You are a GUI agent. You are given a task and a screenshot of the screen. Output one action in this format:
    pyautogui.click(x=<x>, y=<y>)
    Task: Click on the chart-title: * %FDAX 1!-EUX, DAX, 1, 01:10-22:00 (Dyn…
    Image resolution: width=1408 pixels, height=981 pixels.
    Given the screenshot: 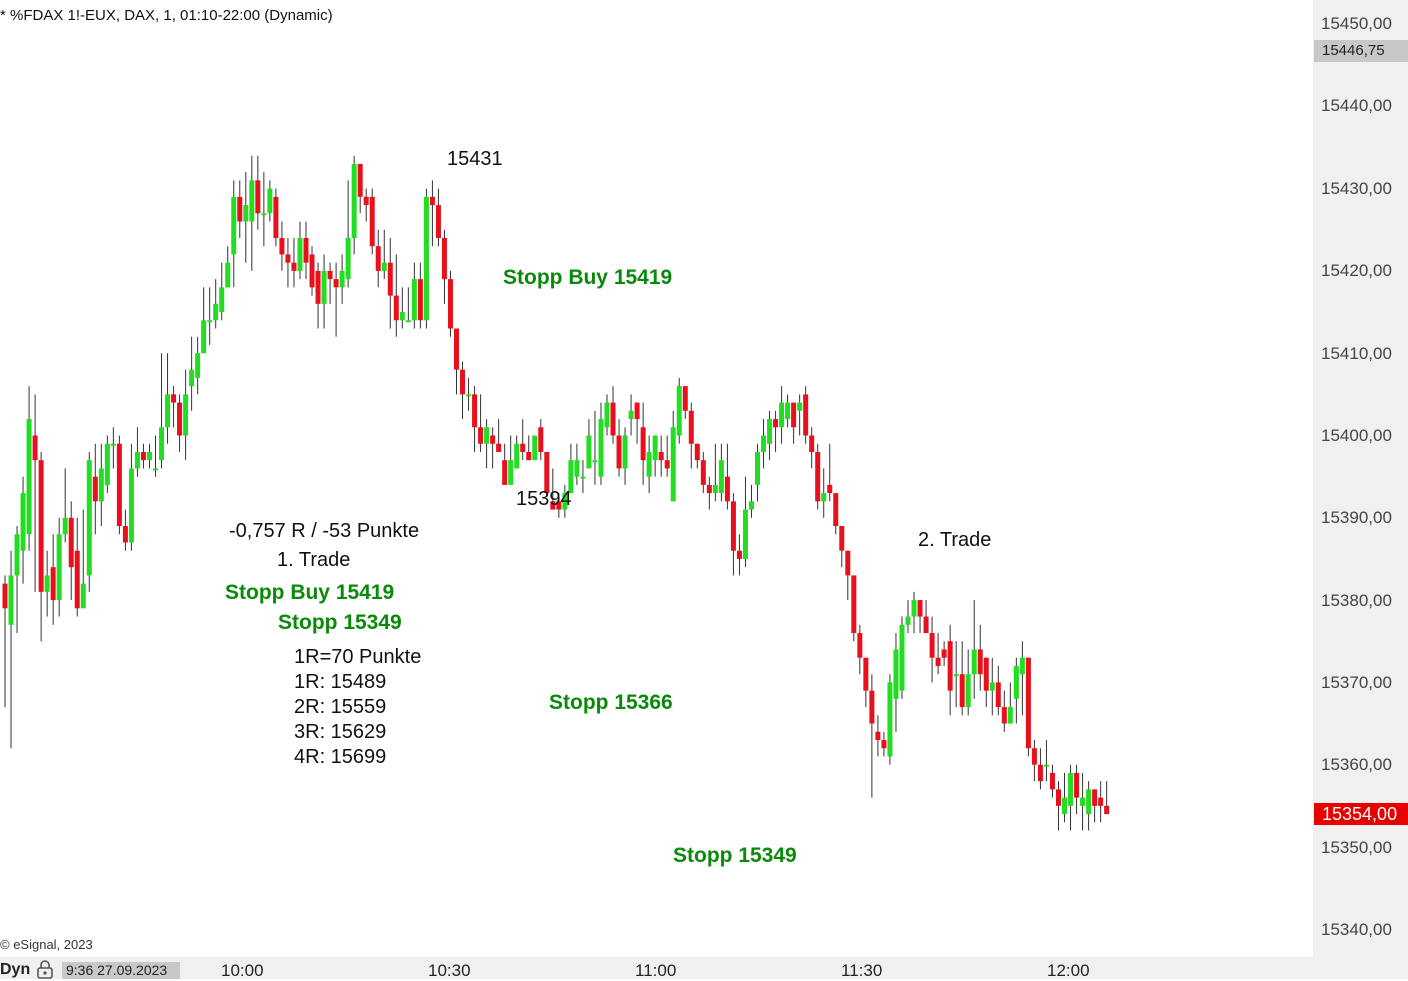 What is the action you would take?
    pyautogui.click(x=166, y=15)
    